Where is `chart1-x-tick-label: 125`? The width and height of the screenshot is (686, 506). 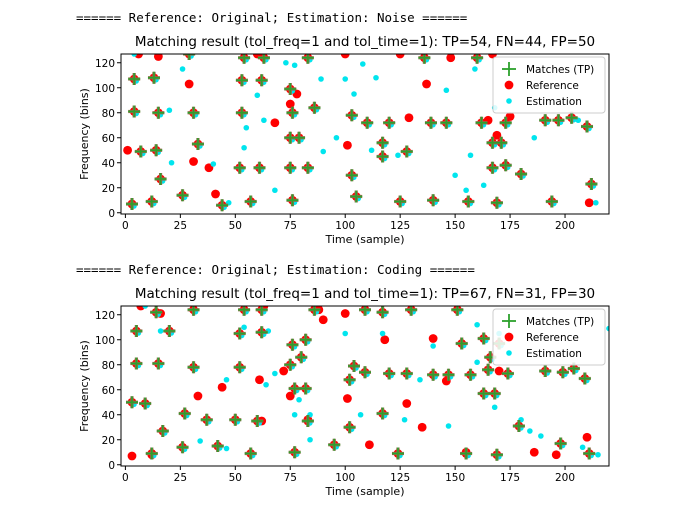
chart1-x-tick-label: 125 is located at coordinates (400, 226).